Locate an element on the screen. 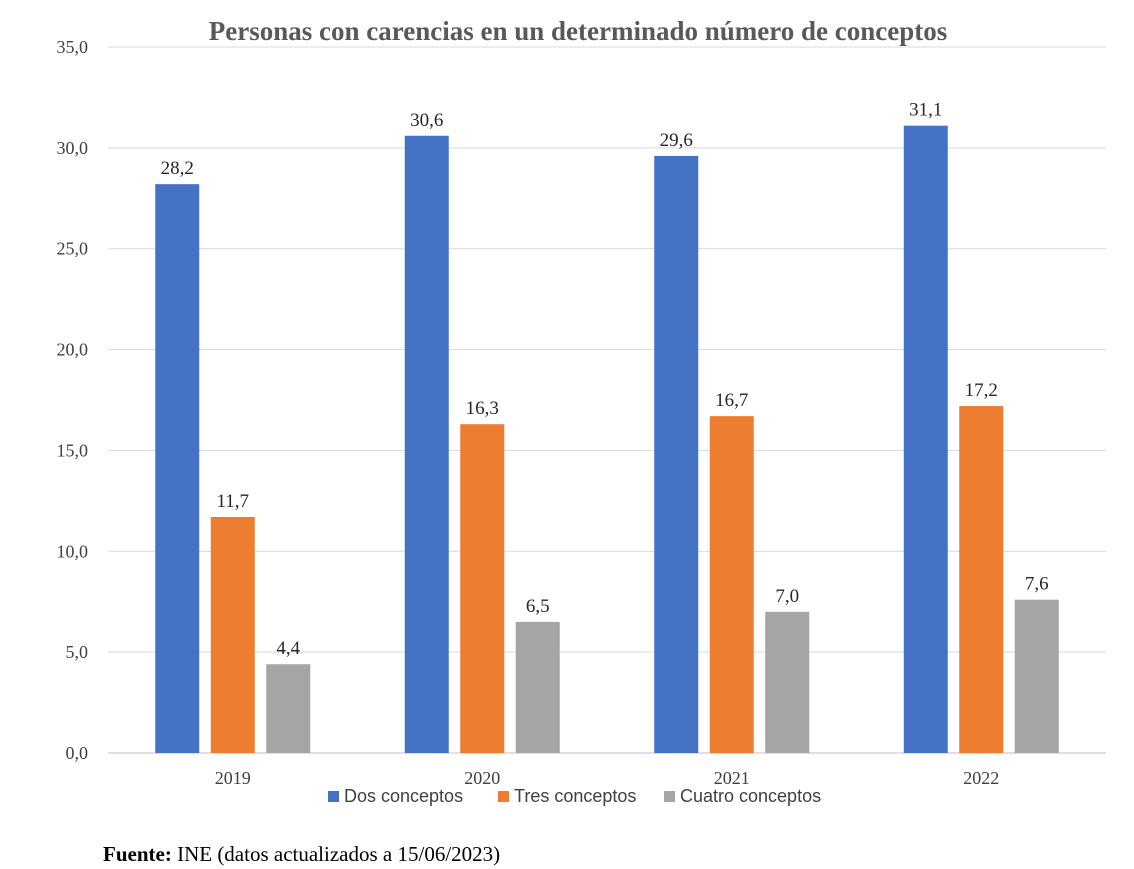  x-tick-label: 2022 is located at coordinates (981, 778).